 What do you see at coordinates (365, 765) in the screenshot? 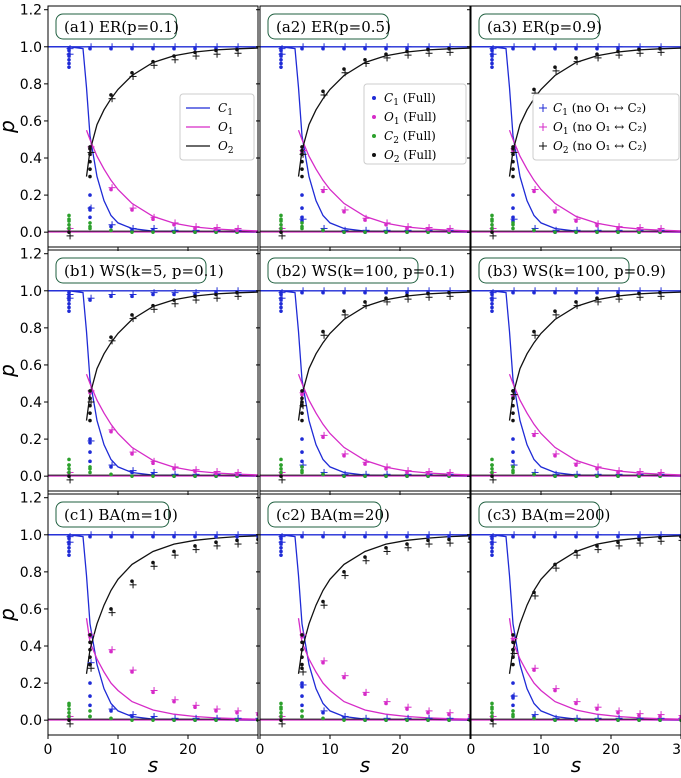
I see `xlabel-c2: s` at bounding box center [365, 765].